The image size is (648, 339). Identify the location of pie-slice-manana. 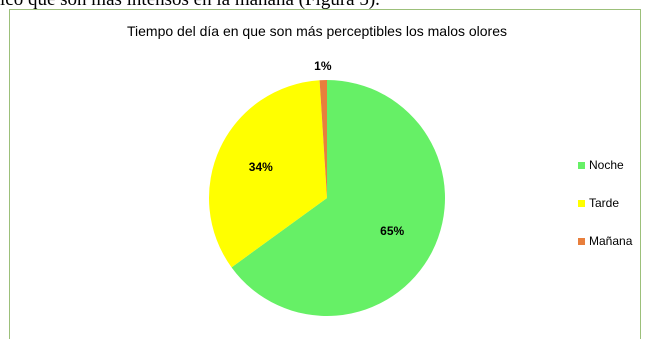
(323, 139).